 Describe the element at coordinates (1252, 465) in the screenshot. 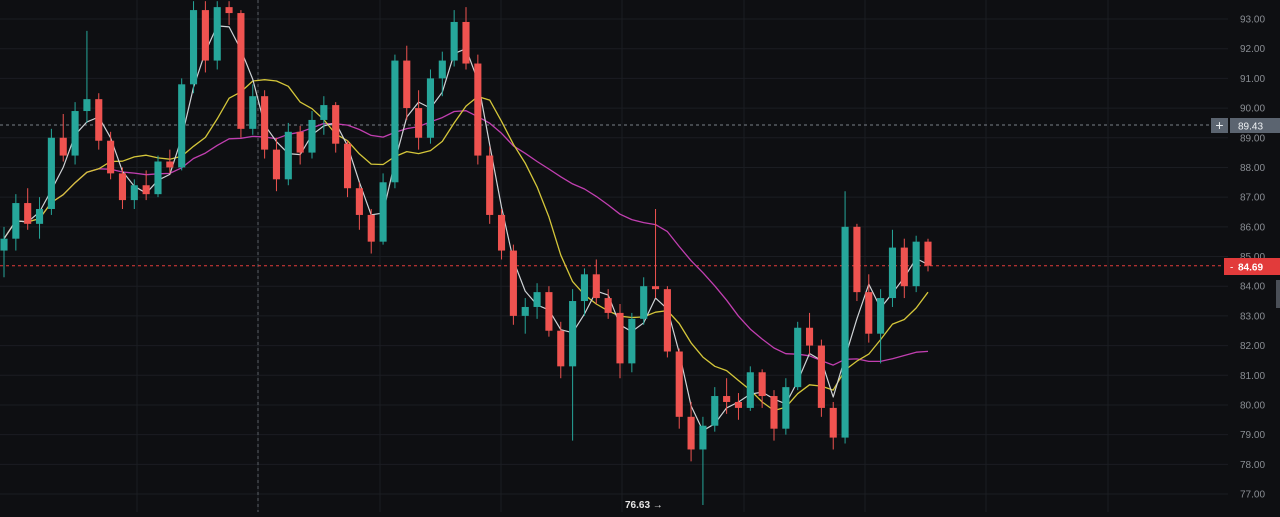

I see `price-axis-tick-label: 78.00` at that location.